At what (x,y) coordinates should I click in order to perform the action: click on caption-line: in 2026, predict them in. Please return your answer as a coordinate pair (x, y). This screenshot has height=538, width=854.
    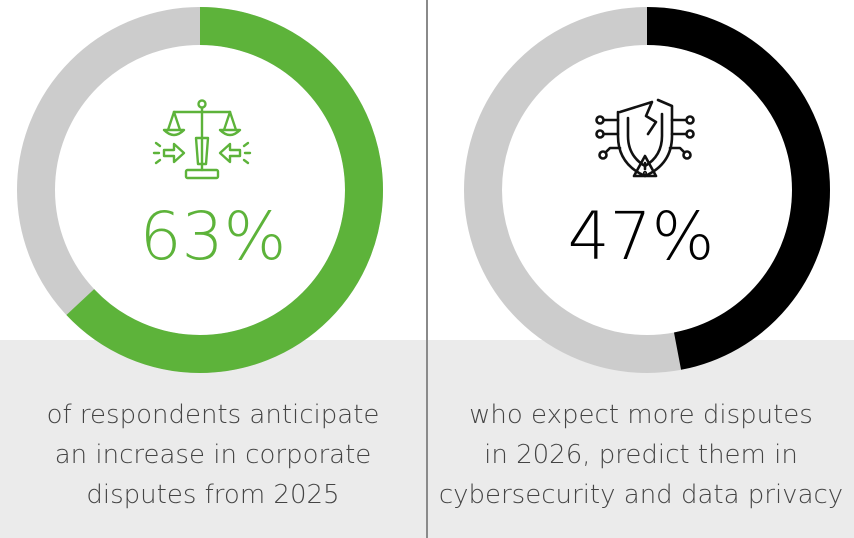
    Looking at the image, I should click on (641, 455).